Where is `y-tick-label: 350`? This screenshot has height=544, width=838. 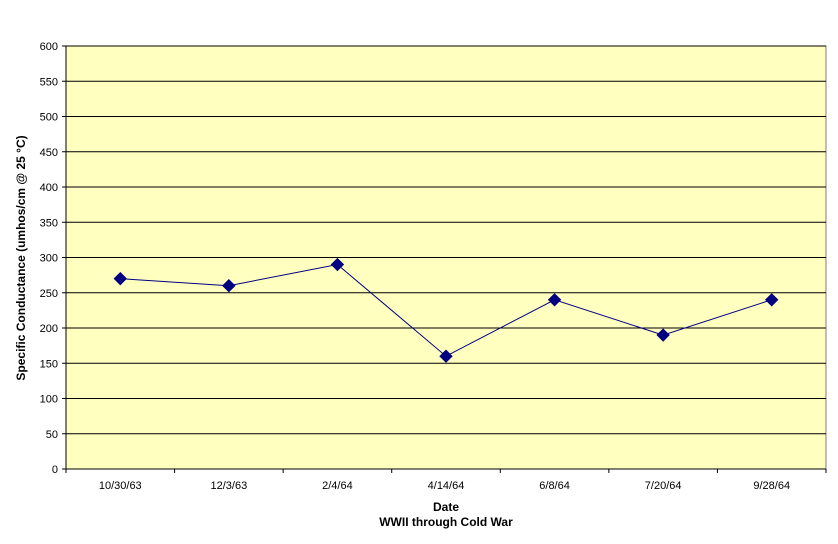 y-tick-label: 350 is located at coordinates (49, 223).